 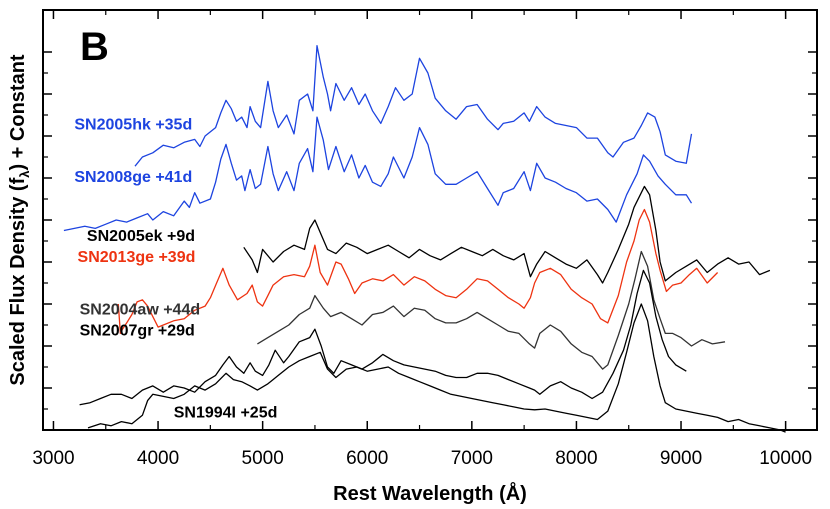 What do you see at coordinates (18, 281) in the screenshot?
I see `y-axis-title-pre: Scaled Flux Density (f` at bounding box center [18, 281].